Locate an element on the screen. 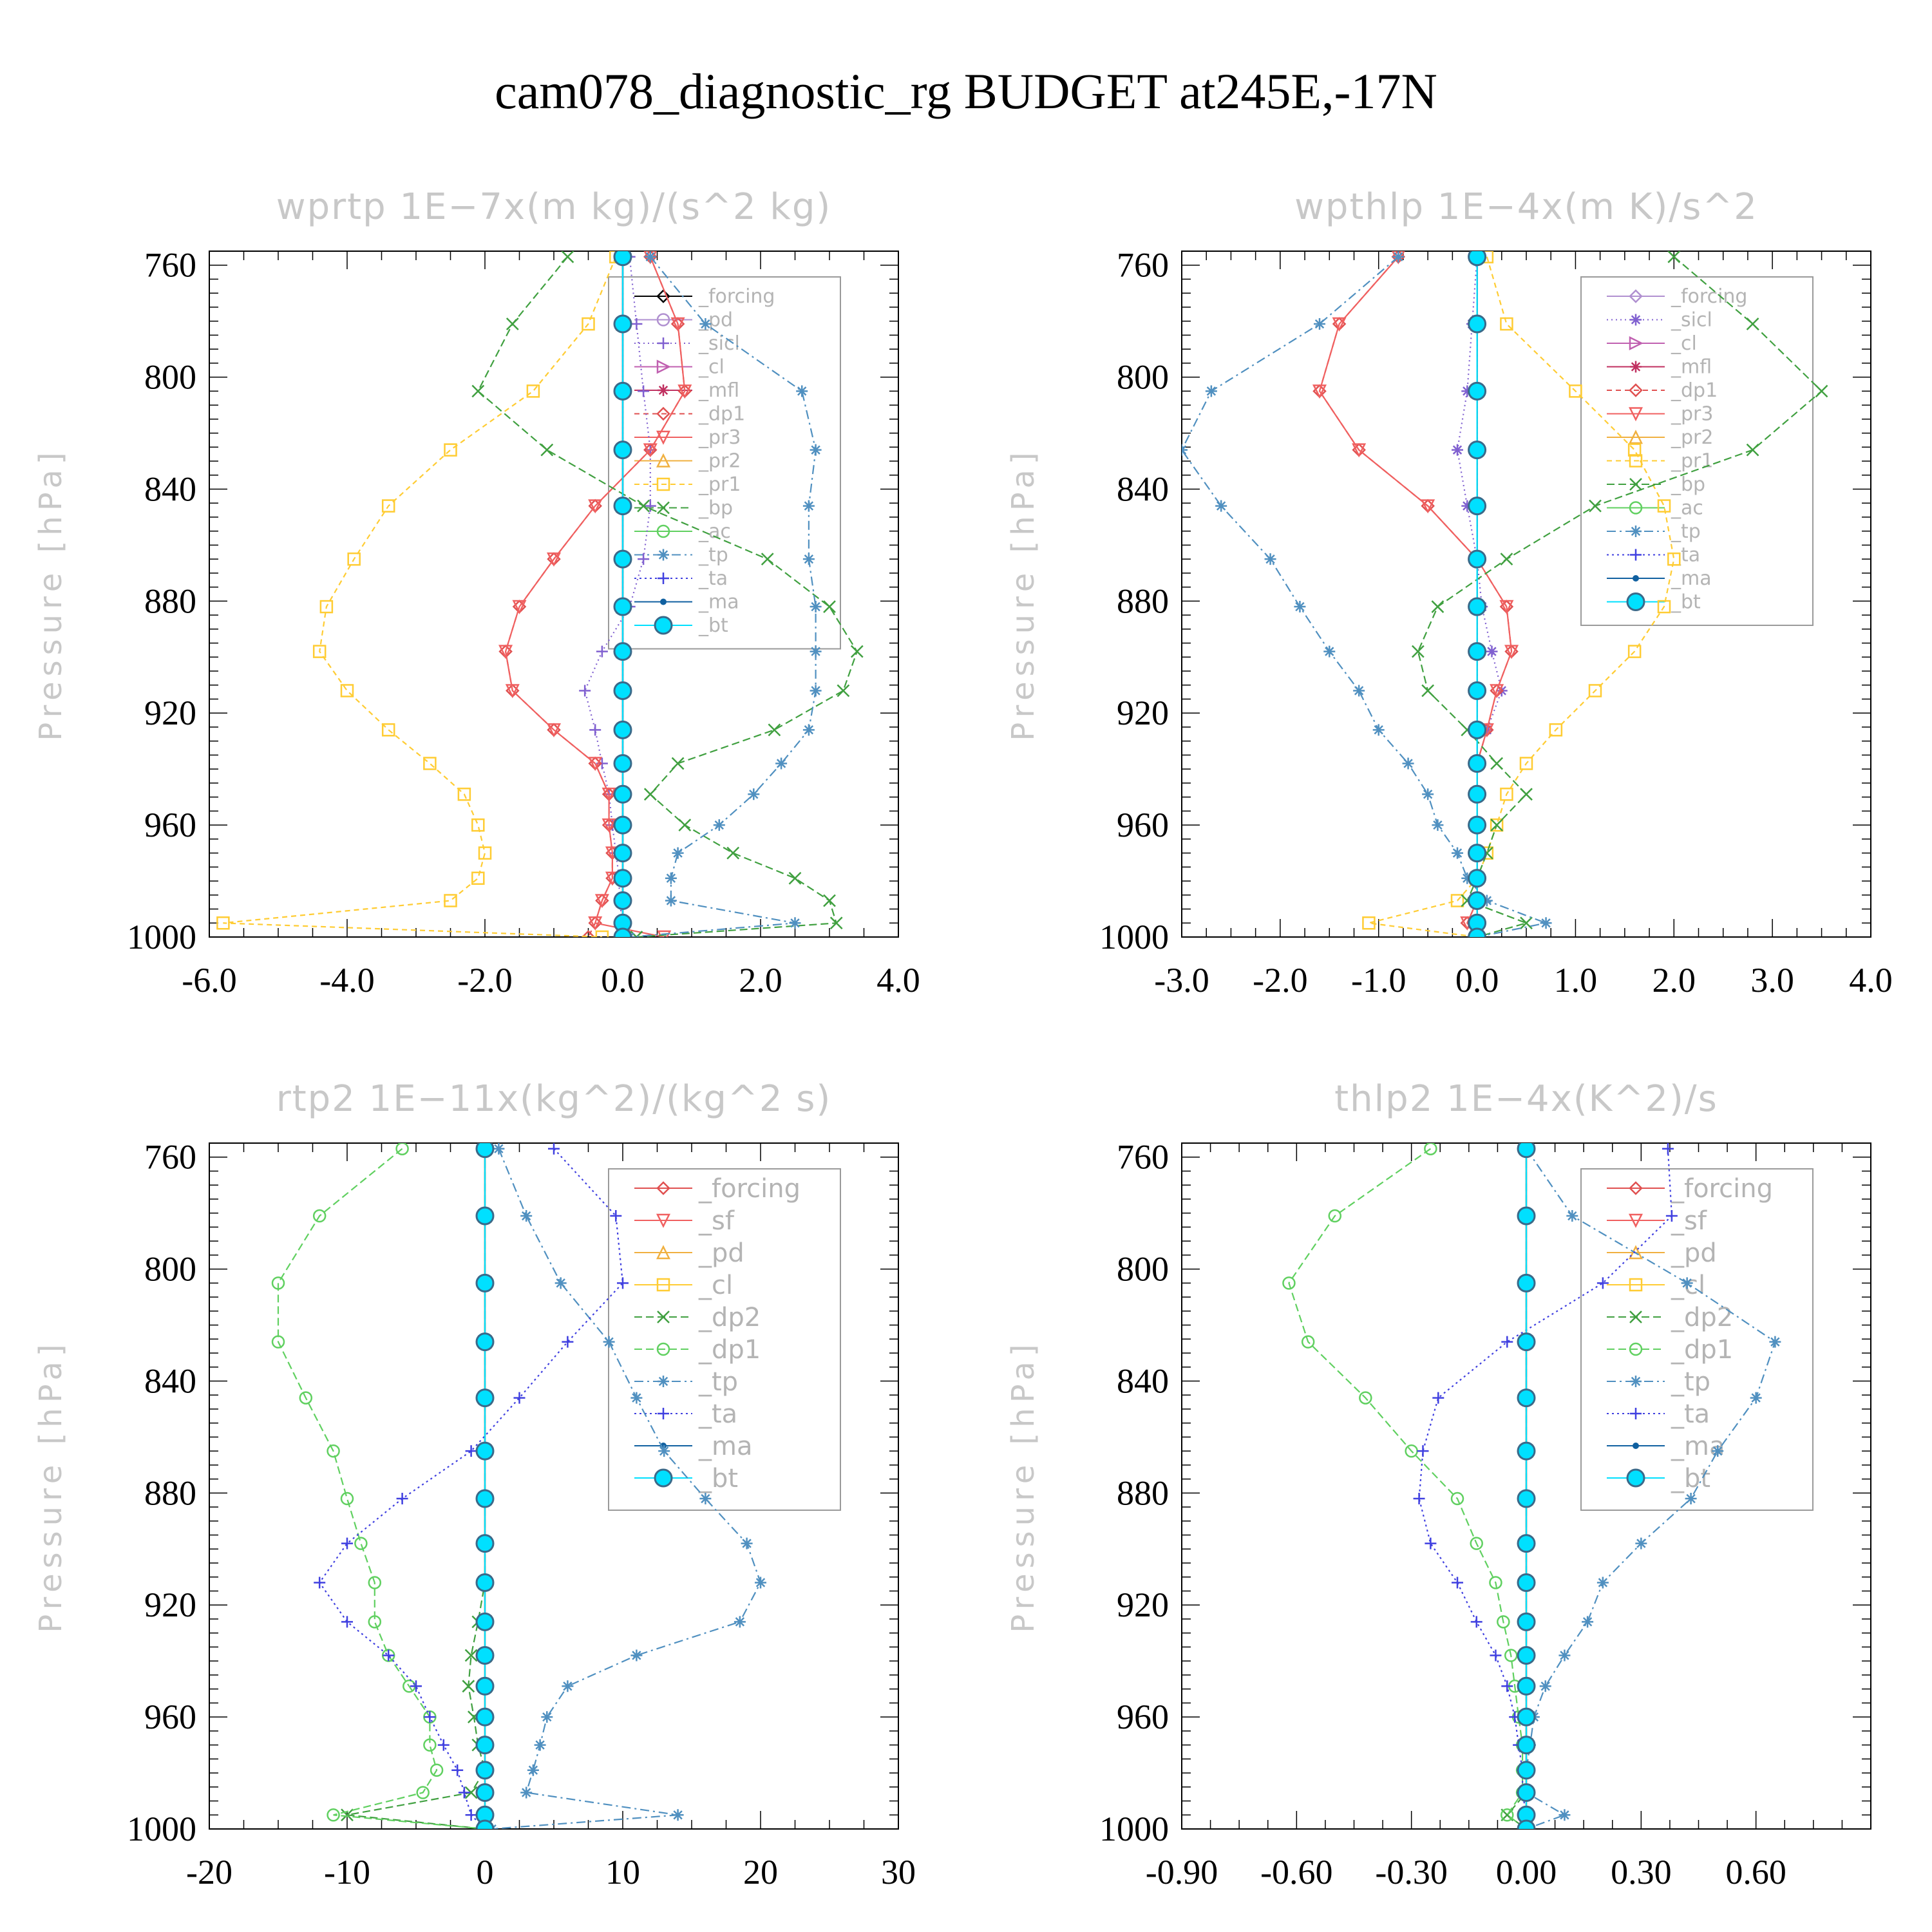 This screenshot has width=1932, height=1932. series-line-bp is located at coordinates (667, 596).